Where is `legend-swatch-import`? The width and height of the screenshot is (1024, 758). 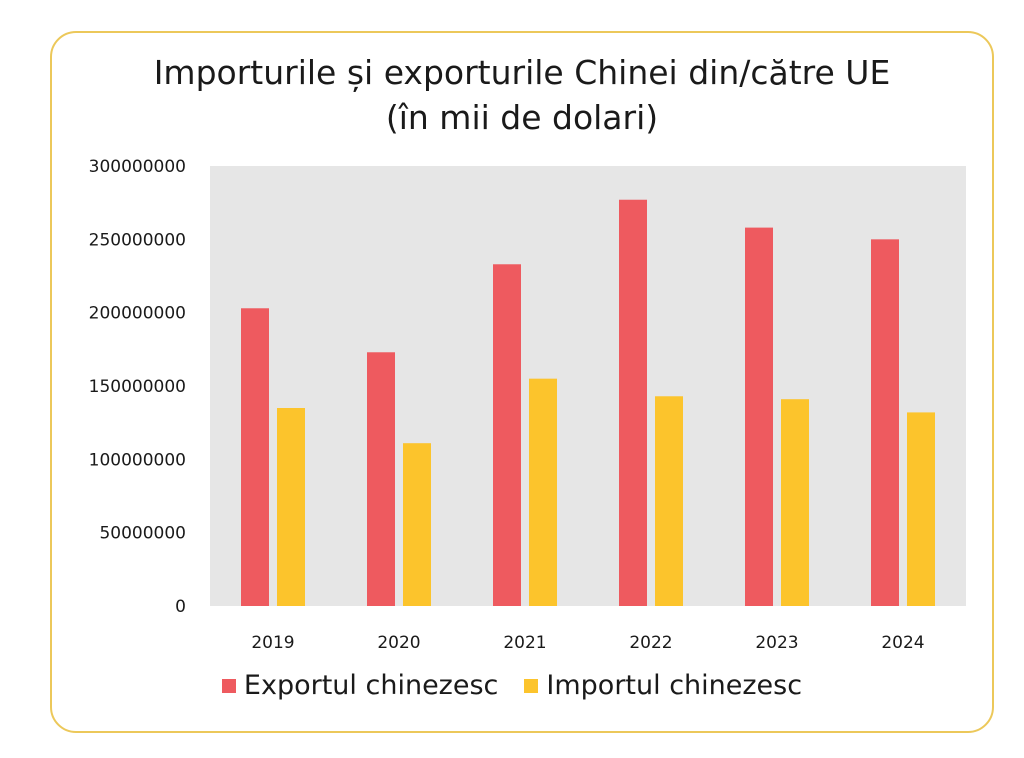 legend-swatch-import is located at coordinates (531, 685).